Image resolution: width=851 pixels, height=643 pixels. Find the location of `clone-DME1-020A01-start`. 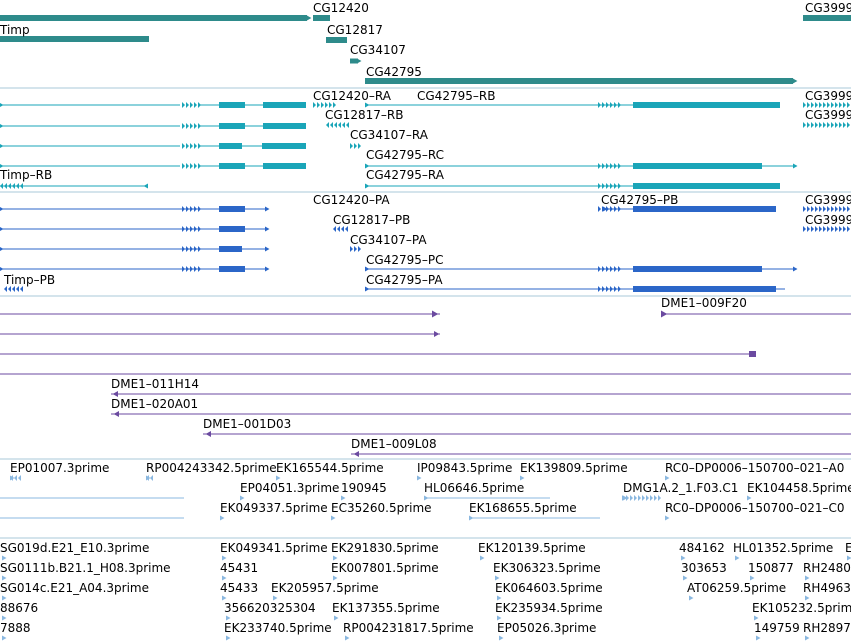

clone-DME1-020A01-start is located at coordinates (116, 414).